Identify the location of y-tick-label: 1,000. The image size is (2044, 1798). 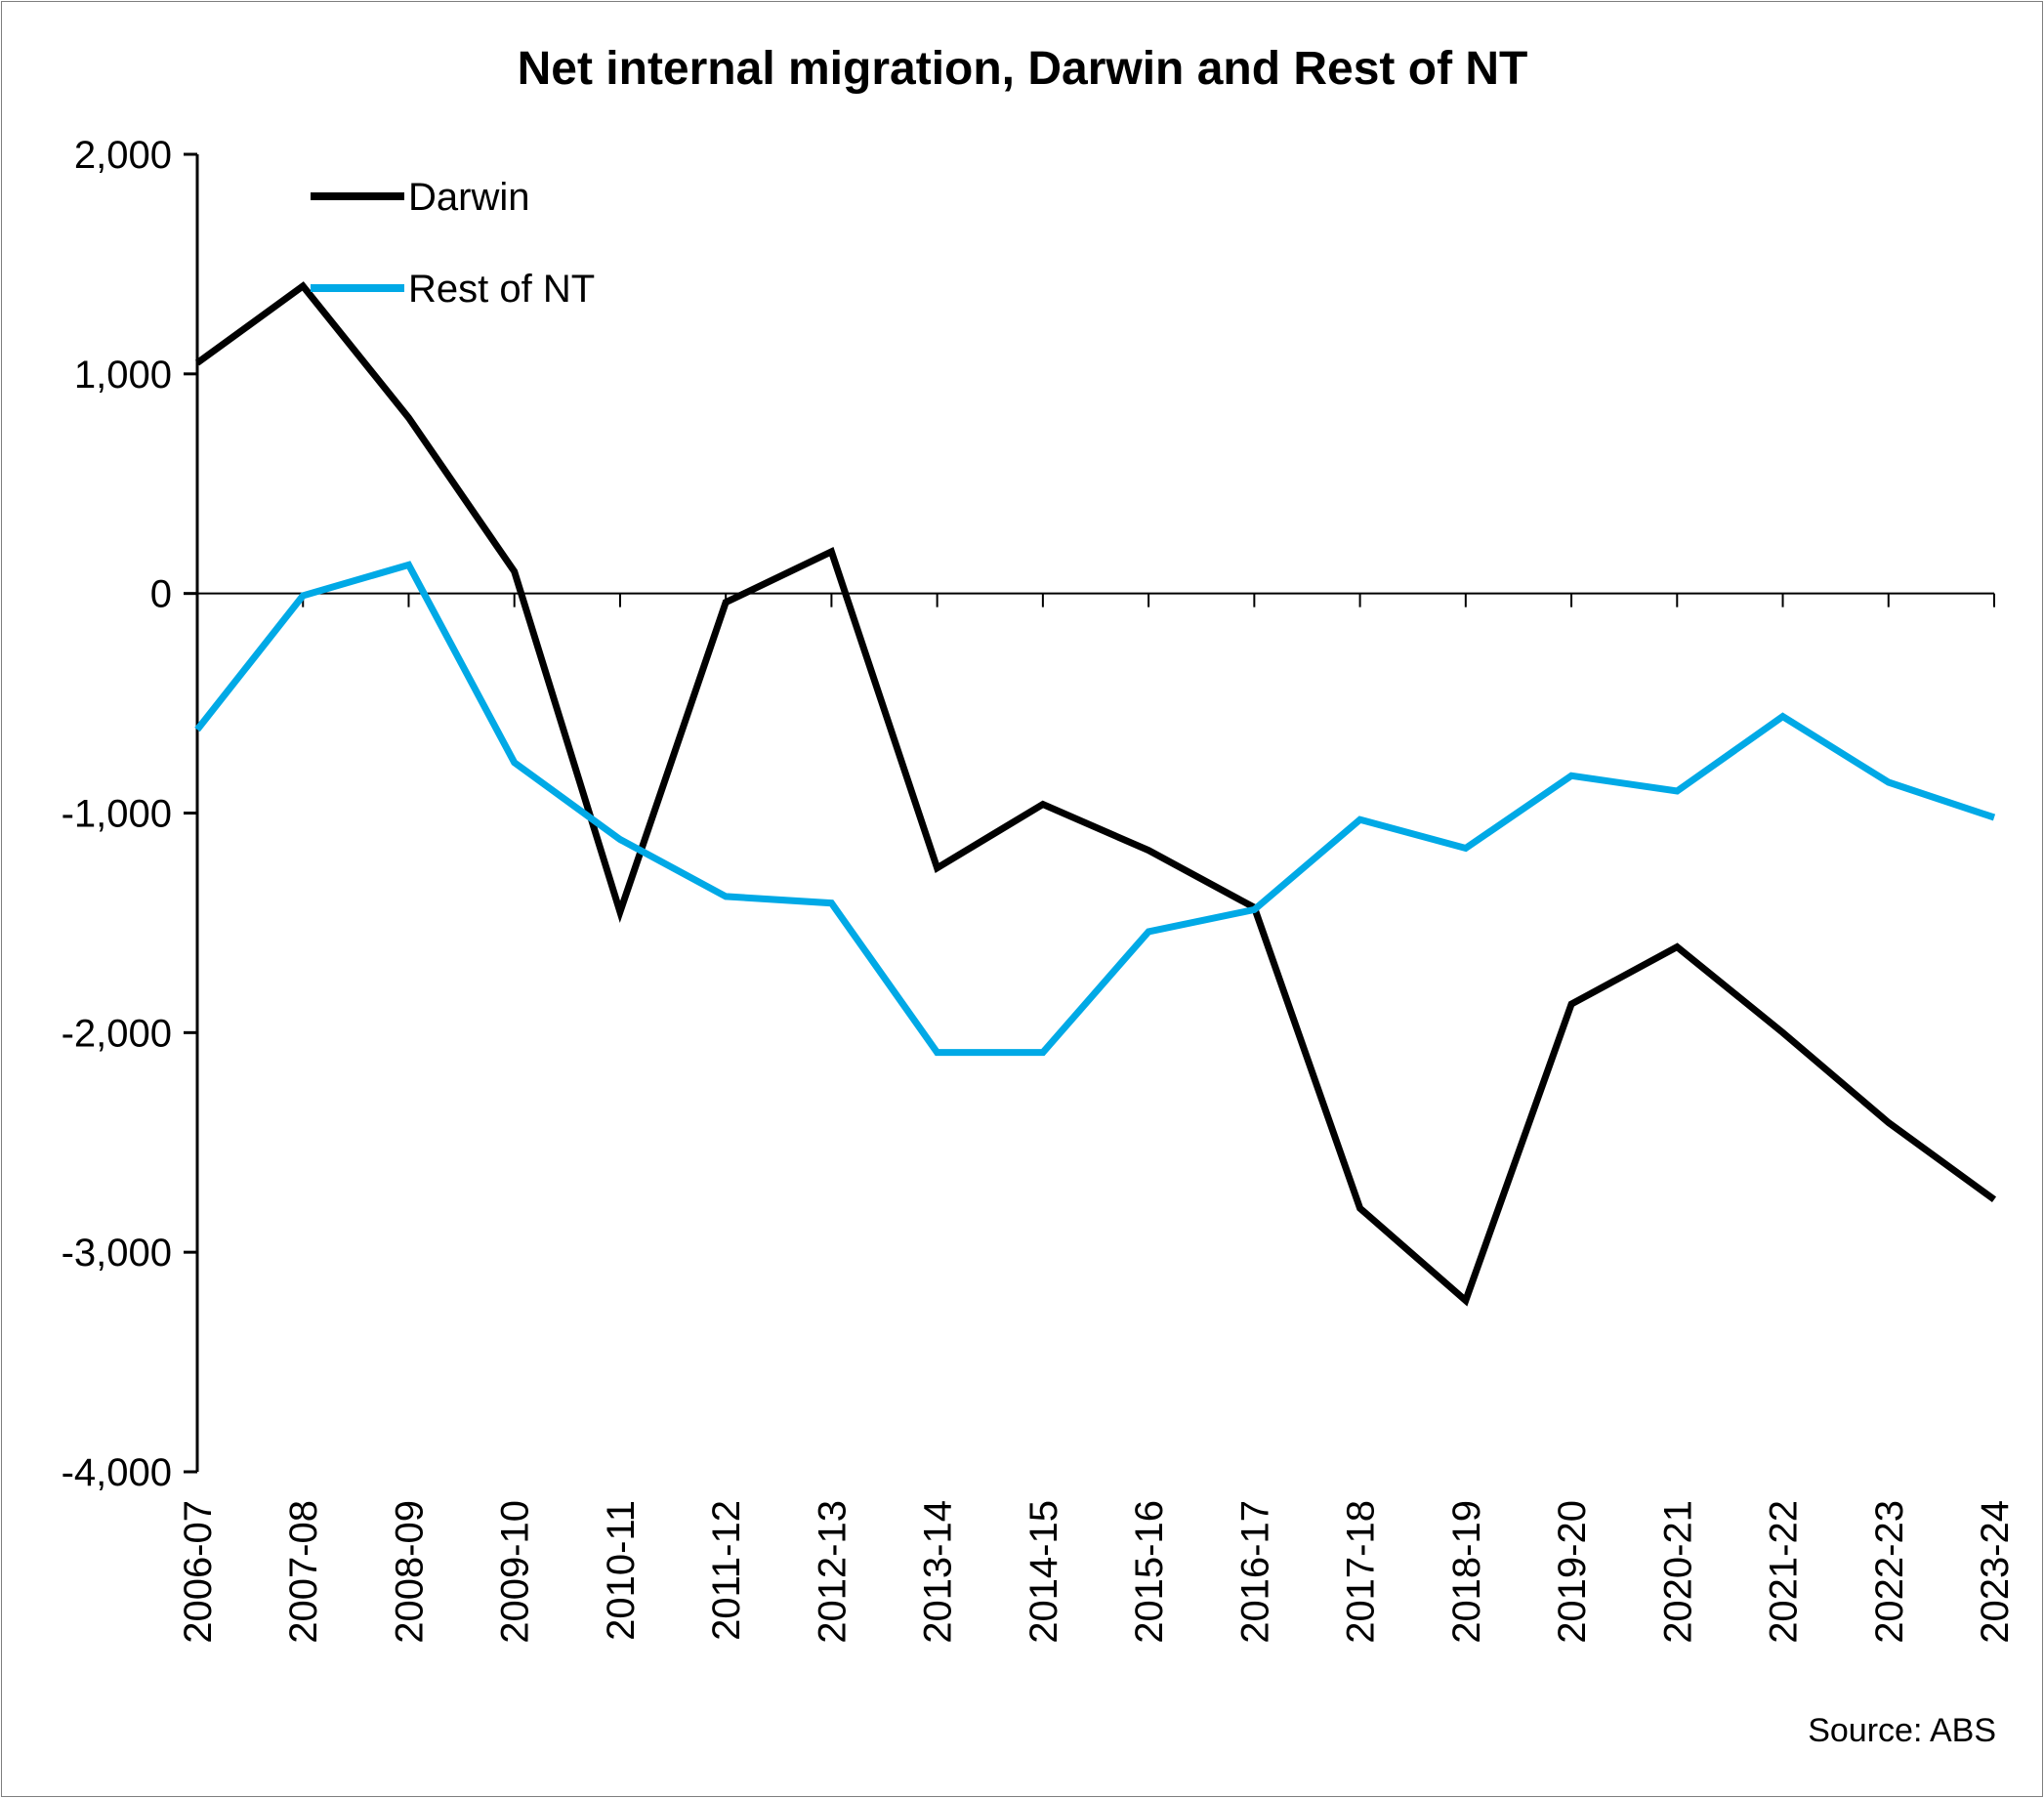
(123, 375).